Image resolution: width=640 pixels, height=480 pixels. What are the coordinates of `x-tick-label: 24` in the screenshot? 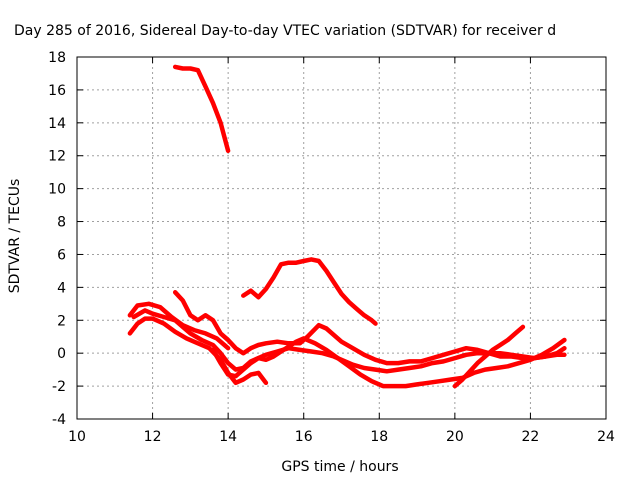 It's located at (606, 437).